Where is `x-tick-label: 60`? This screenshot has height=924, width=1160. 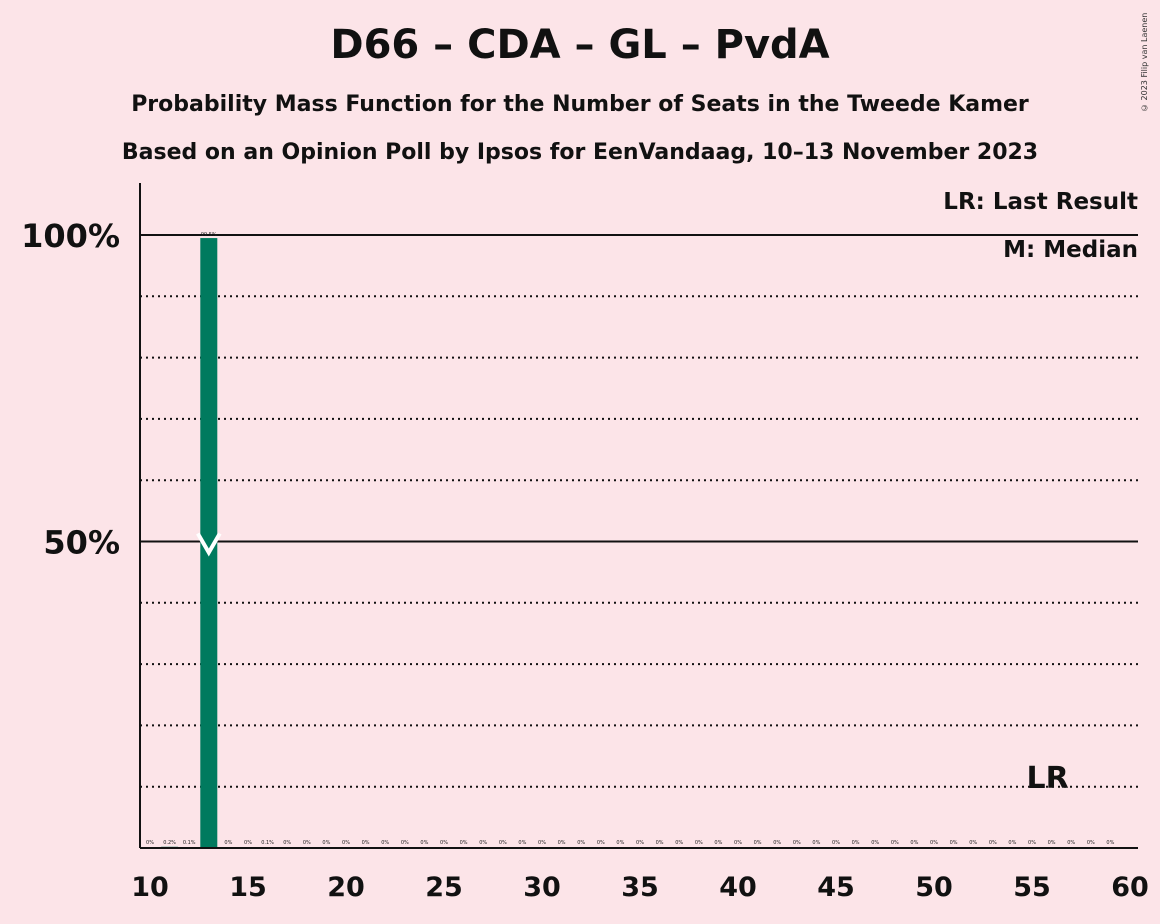 x-tick-label: 60 is located at coordinates (1130, 887).